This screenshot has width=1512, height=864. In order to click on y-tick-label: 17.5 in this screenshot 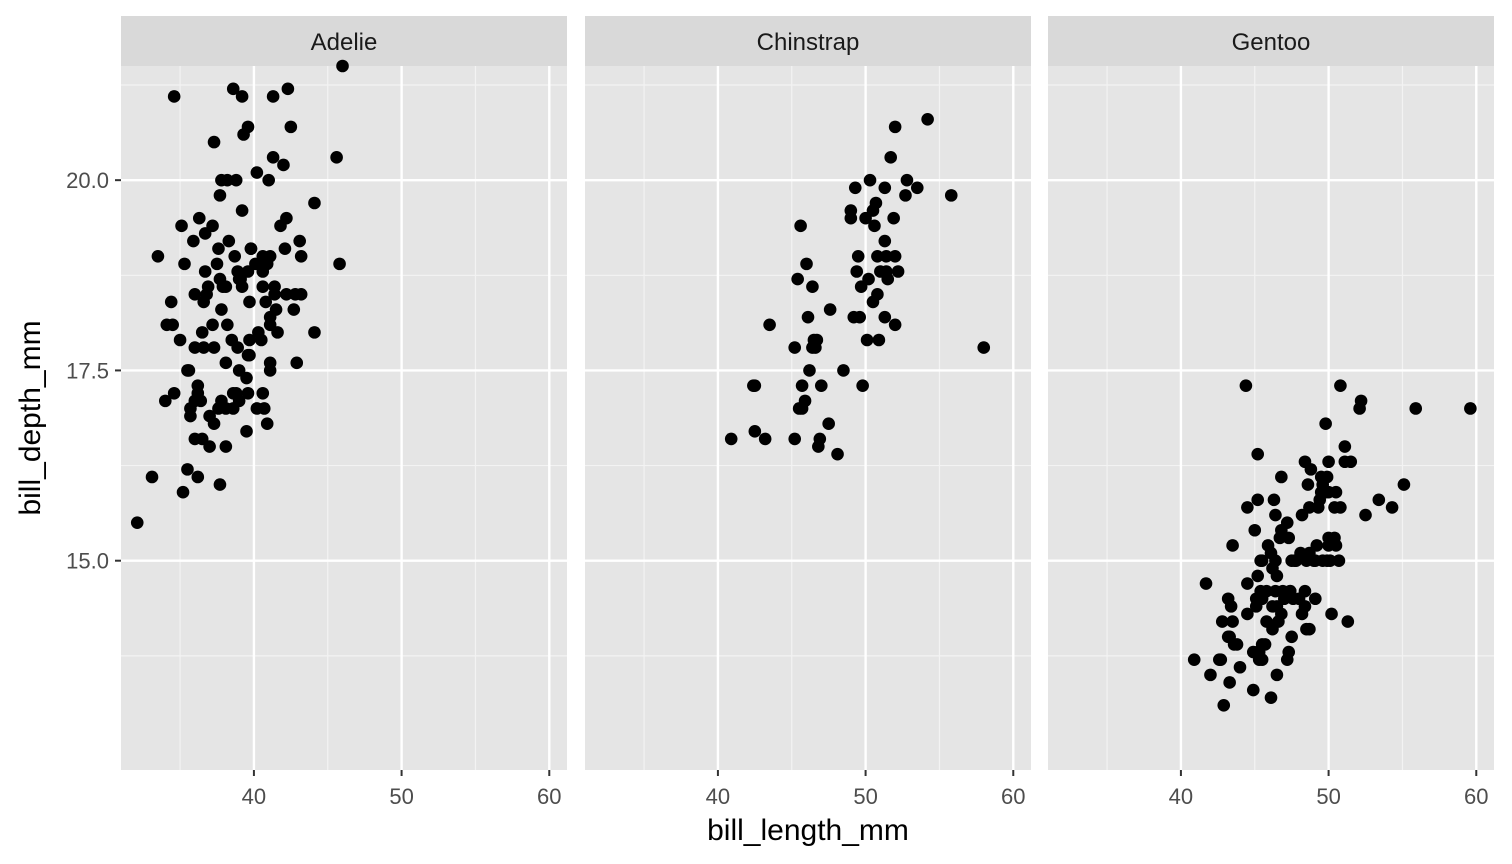, I will do `click(87, 370)`.